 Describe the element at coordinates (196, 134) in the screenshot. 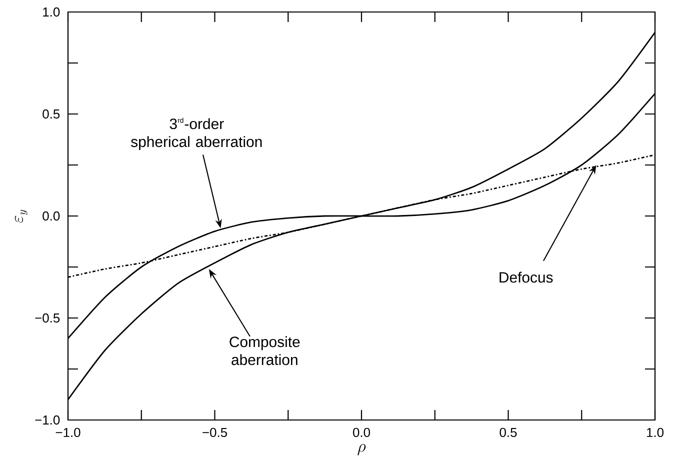

I see `annotation: $\begin{array}{c}\mbox{3}^{\mbox{\scriptsize rd}}\mbox{-order}\\ \mbox{spherical aberration}\end{array}$` at that location.